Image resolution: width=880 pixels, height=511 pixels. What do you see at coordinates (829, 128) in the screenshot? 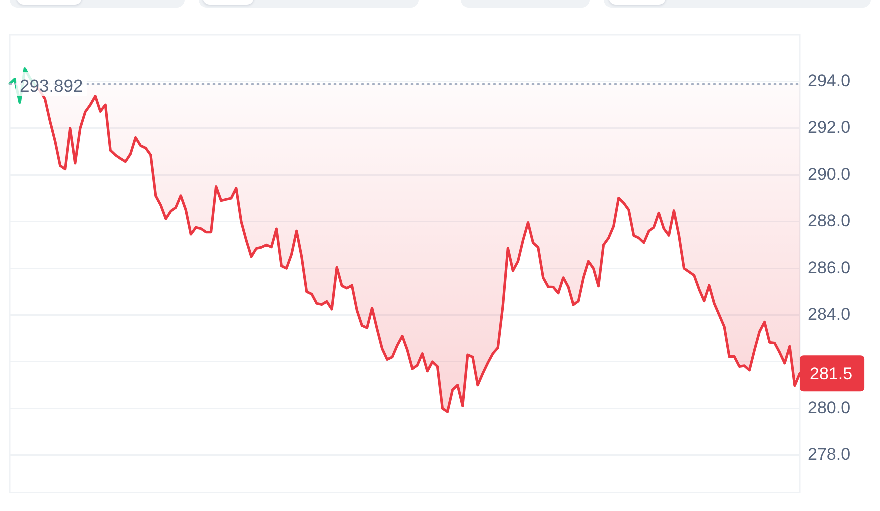
I see `y-tick-label: 292.0` at bounding box center [829, 128].